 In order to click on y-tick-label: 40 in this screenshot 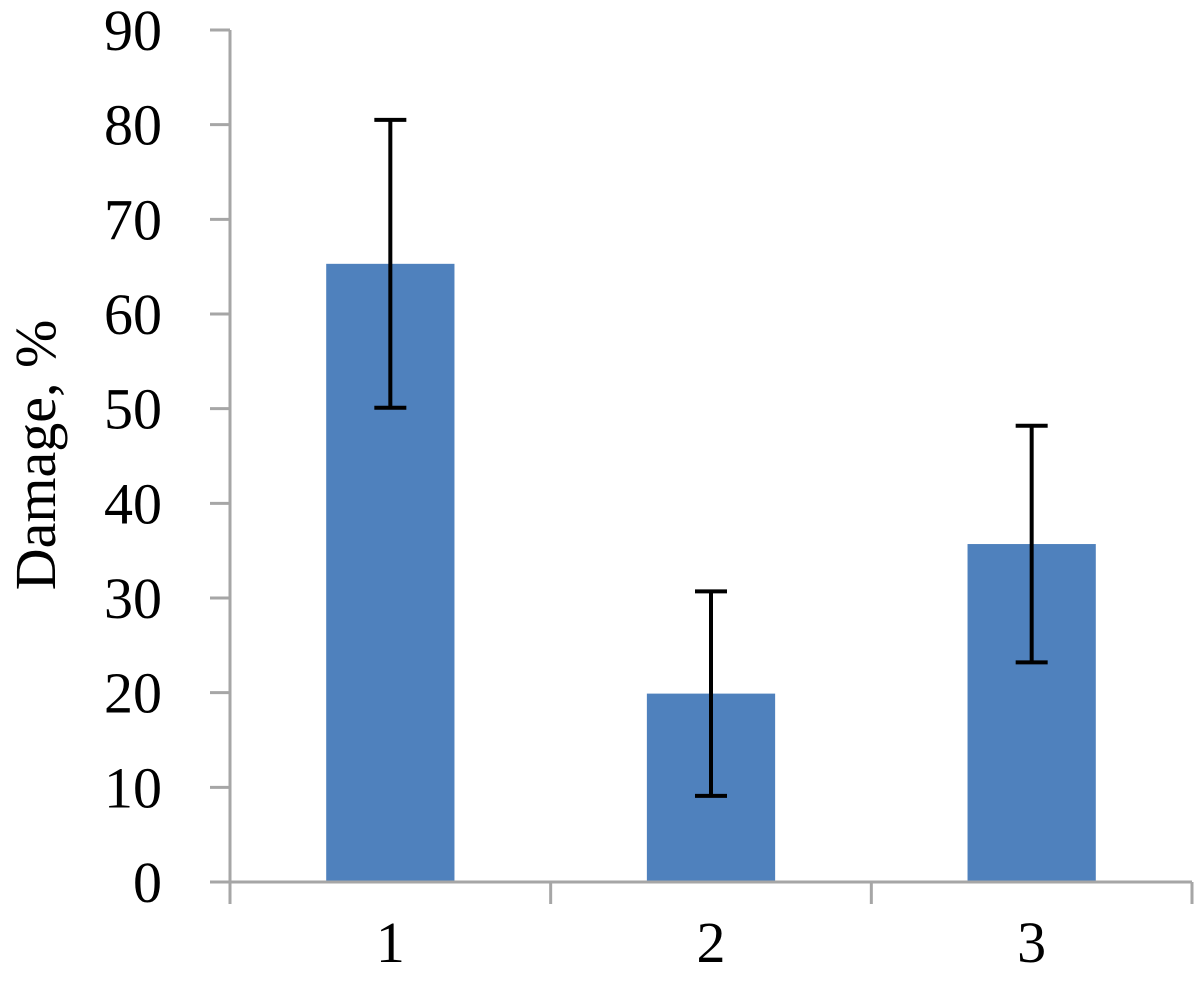, I will do `click(133, 503)`.